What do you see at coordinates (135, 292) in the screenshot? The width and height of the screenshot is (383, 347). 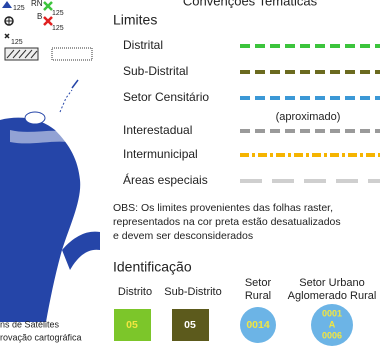 I see `id-label: Distrito` at bounding box center [135, 292].